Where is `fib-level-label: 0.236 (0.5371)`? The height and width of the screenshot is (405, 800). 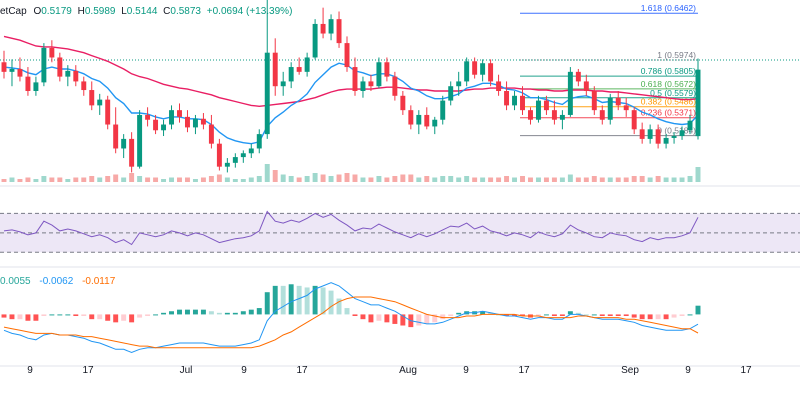 fib-level-label: 0.236 (0.5371) is located at coordinates (668, 113).